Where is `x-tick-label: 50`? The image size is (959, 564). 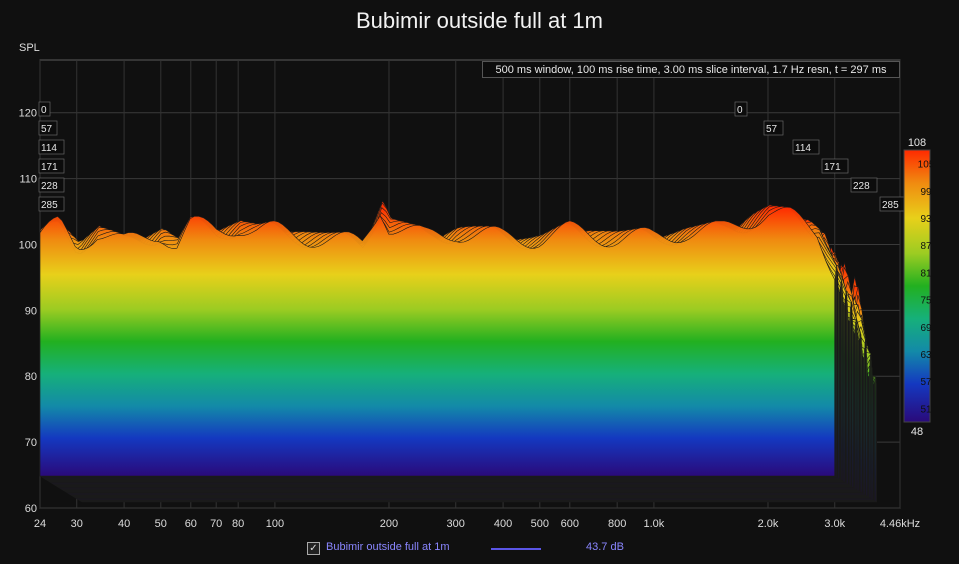
x-tick-label: 50 is located at coordinates (161, 524).